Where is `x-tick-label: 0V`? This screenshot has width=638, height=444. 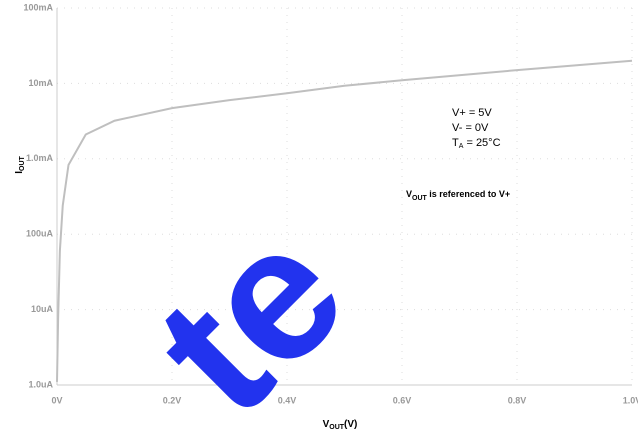 x-tick-label: 0V is located at coordinates (56, 400).